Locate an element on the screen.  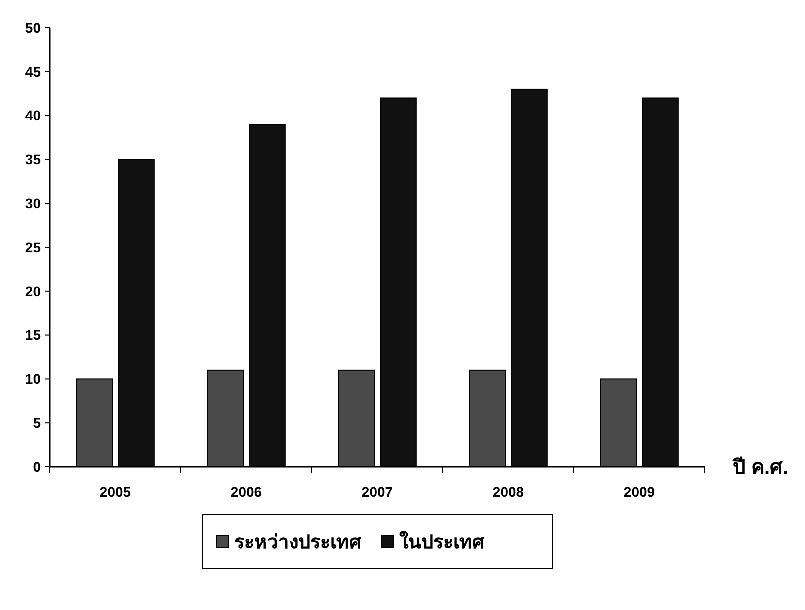
x-tick-label: 2007 is located at coordinates (378, 492).